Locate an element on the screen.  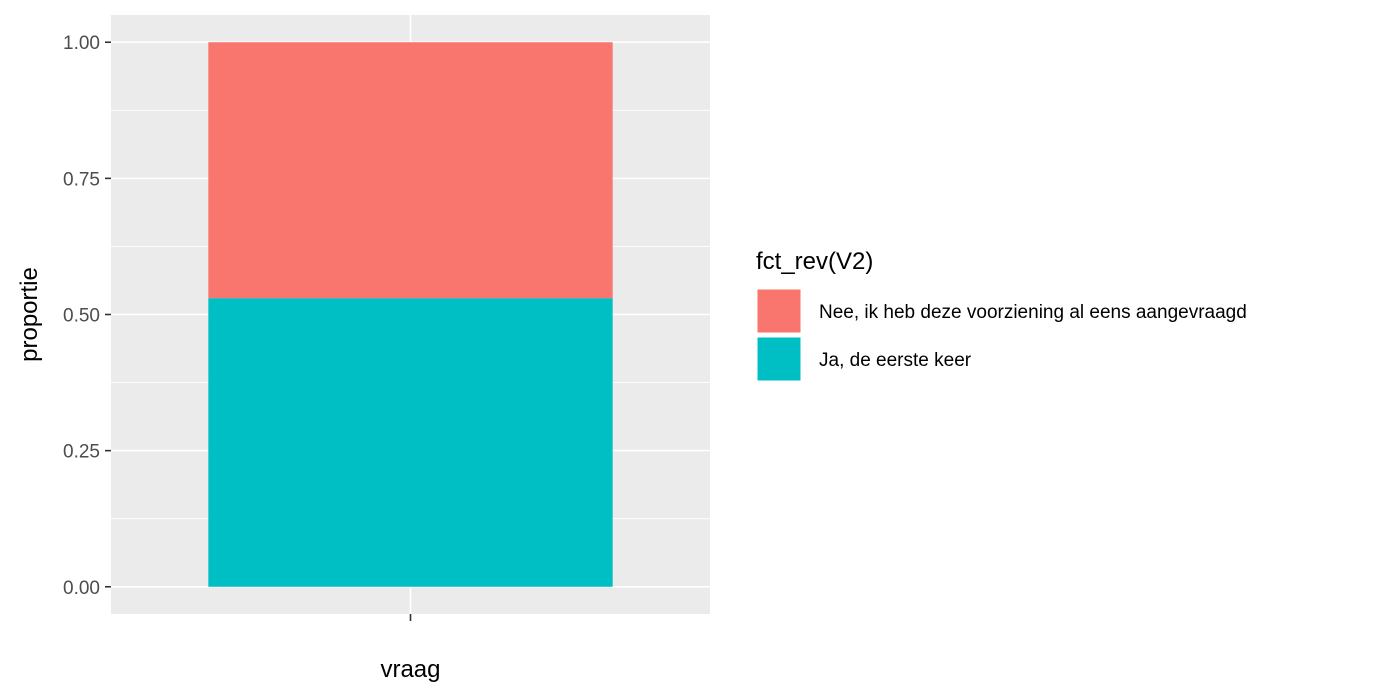
y-tick-label: 0.50 is located at coordinates (81, 316).